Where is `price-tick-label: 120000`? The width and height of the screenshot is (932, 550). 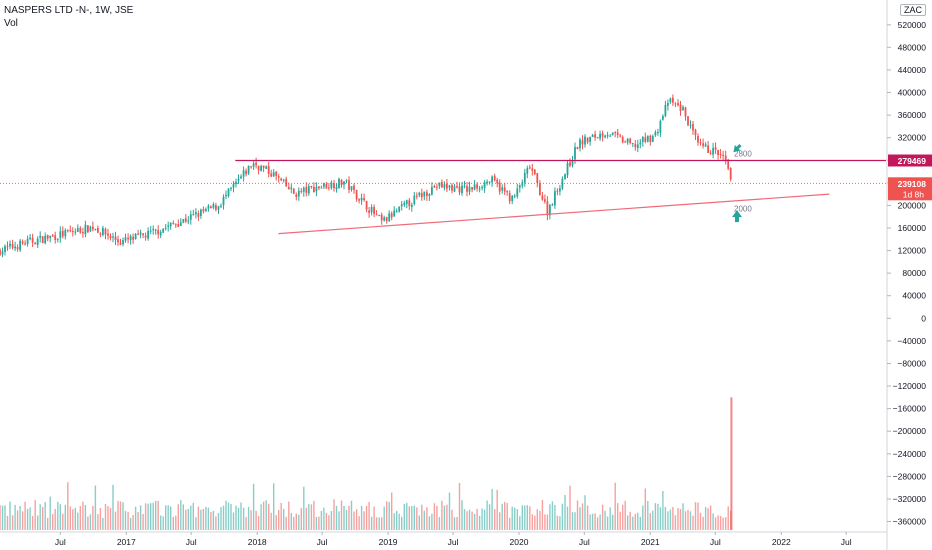 price-tick-label: 120000 is located at coordinates (912, 251).